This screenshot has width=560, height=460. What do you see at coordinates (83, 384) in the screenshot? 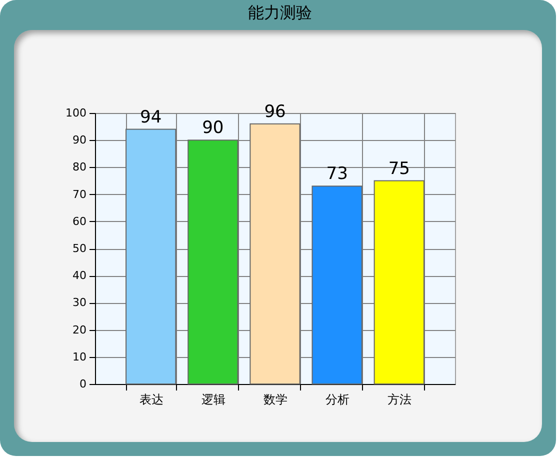
I see `y-tick-label: 0` at bounding box center [83, 384].